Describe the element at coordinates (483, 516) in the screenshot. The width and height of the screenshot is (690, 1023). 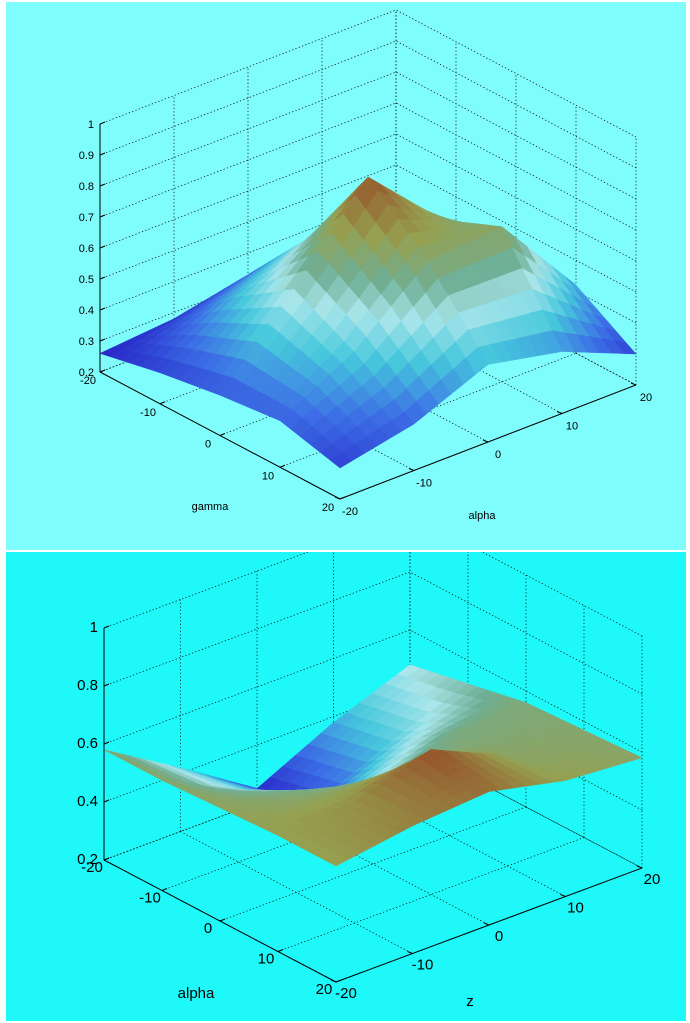
I see `y-axis-label: alpha` at that location.